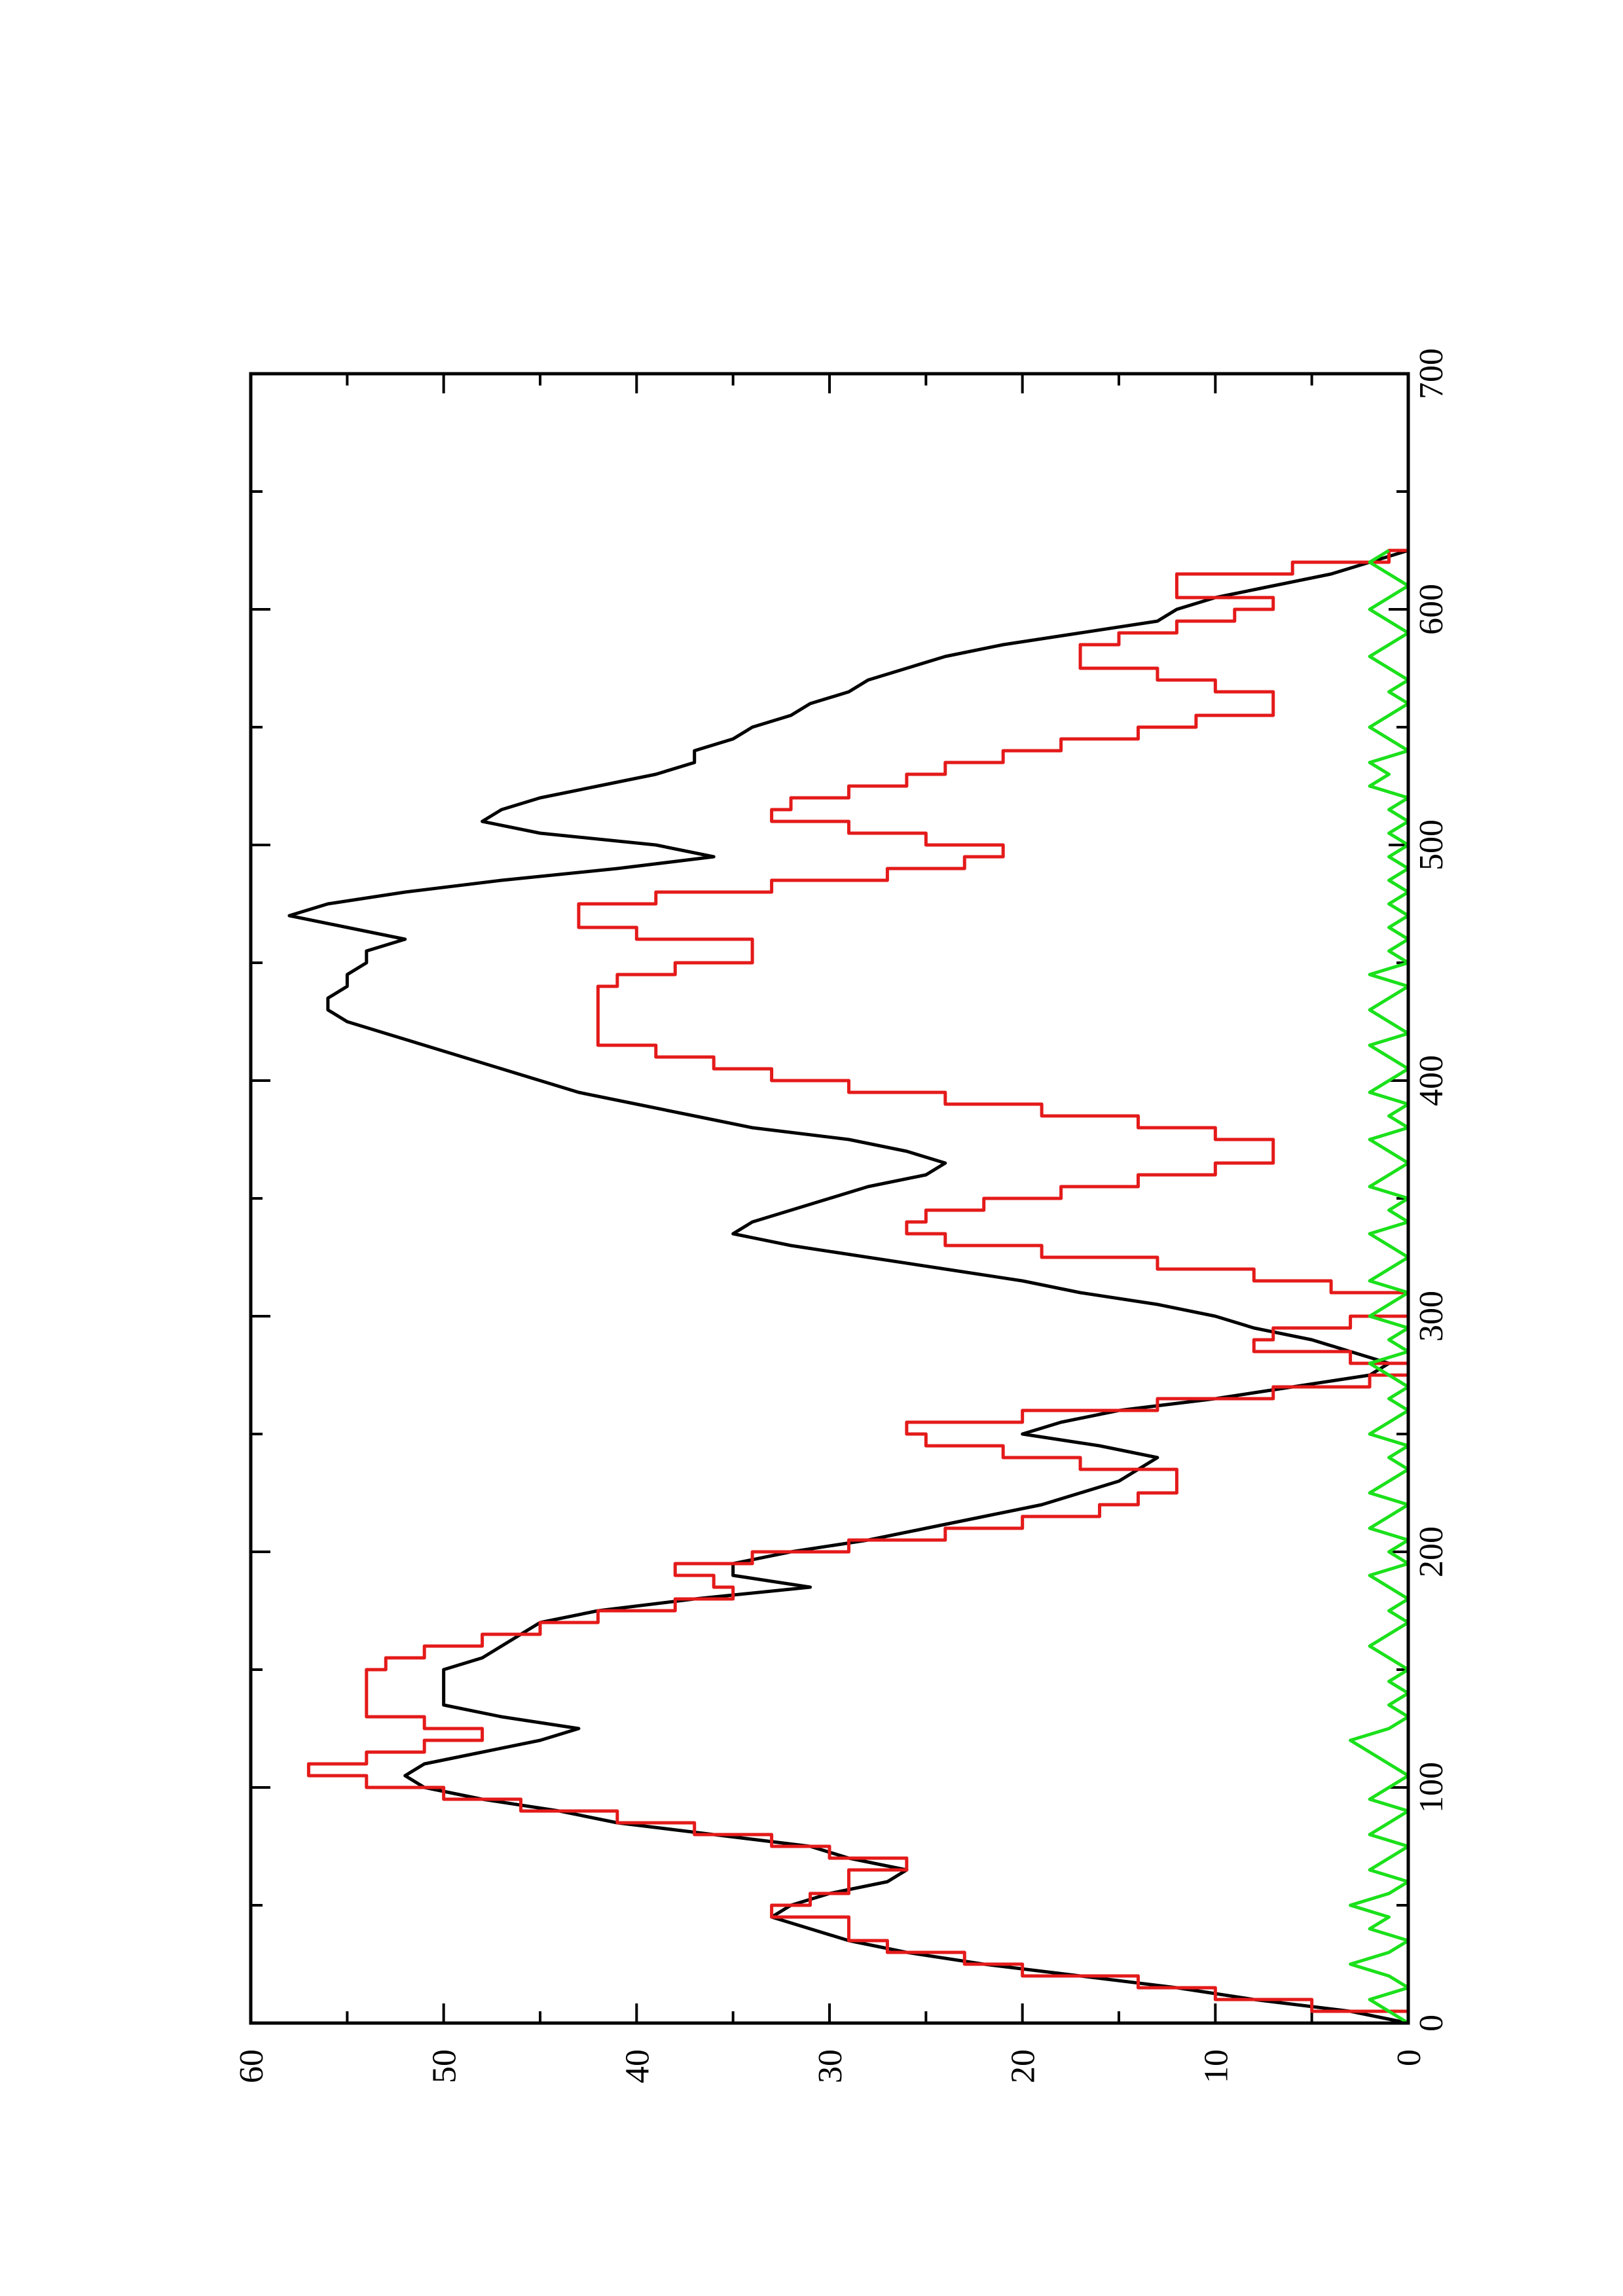 Image resolution: width=1623 pixels, height=2296 pixels. Describe the element at coordinates (1431, 845) in the screenshot. I see `x-tick-label: 500` at that location.